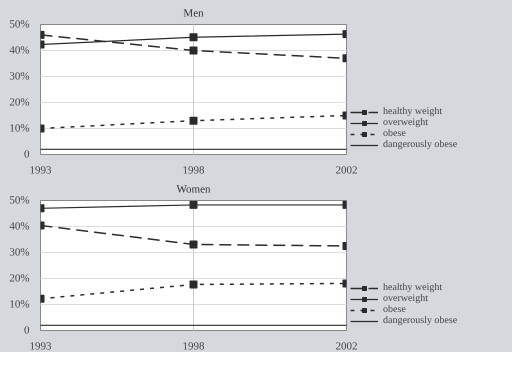 This screenshot has height=369, width=512. Describe the element at coordinates (193, 190) in the screenshot. I see `chart-title: Women` at that location.